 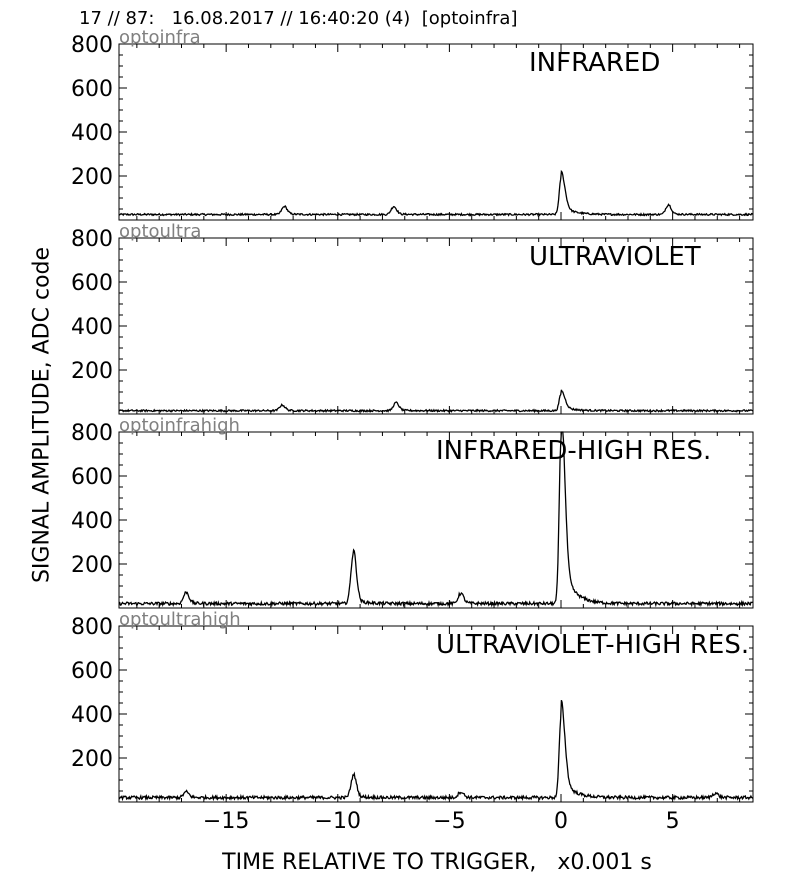 I want to click on x-tick-label: 0, so click(x=561, y=821).